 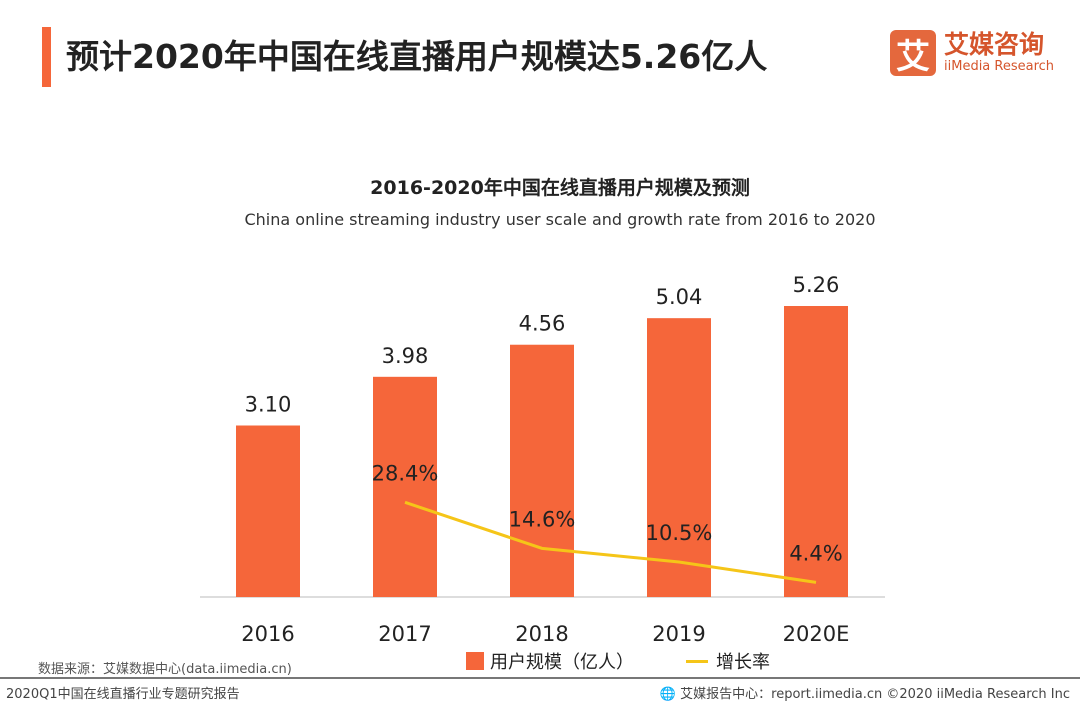 I want to click on x-tick-label: 2020E, so click(x=816, y=634).